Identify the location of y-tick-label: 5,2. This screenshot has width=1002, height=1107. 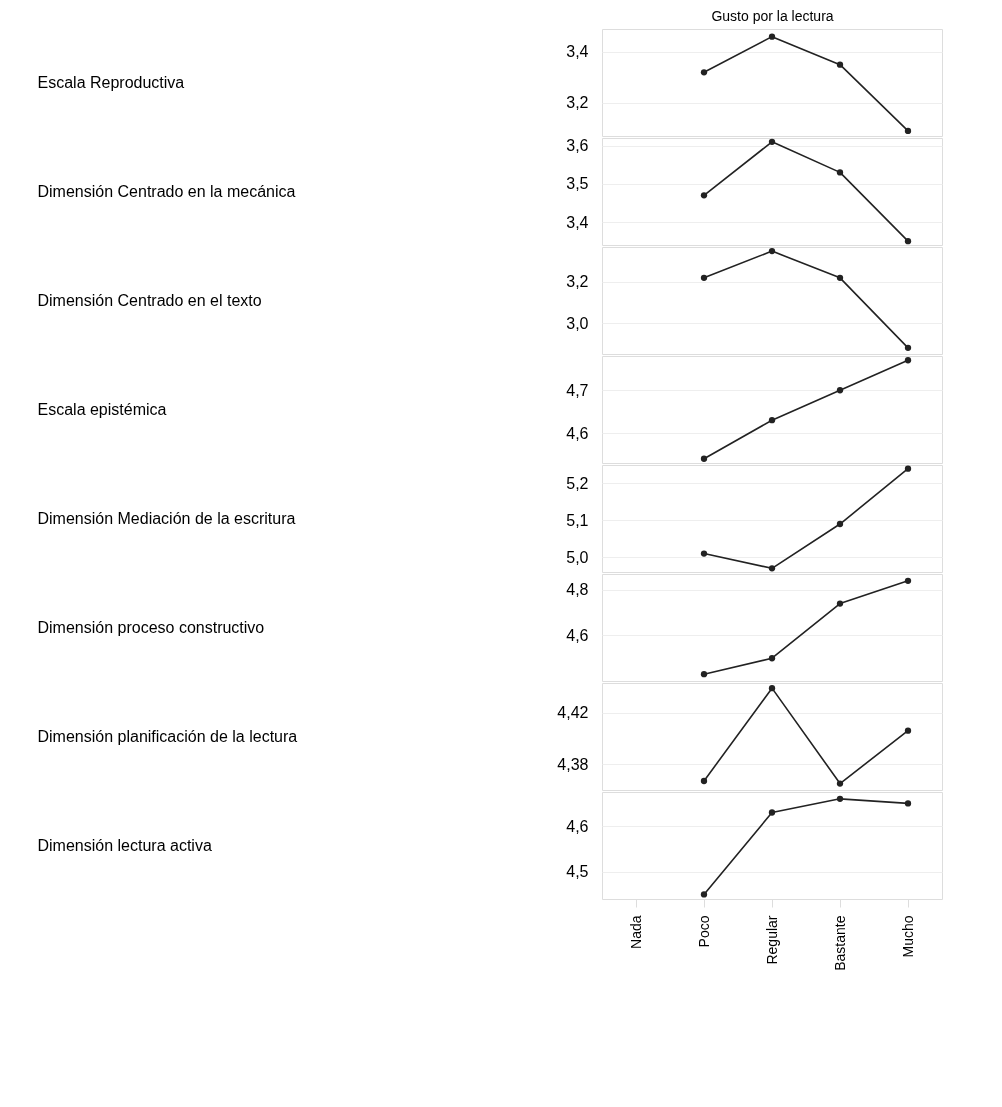
(577, 483).